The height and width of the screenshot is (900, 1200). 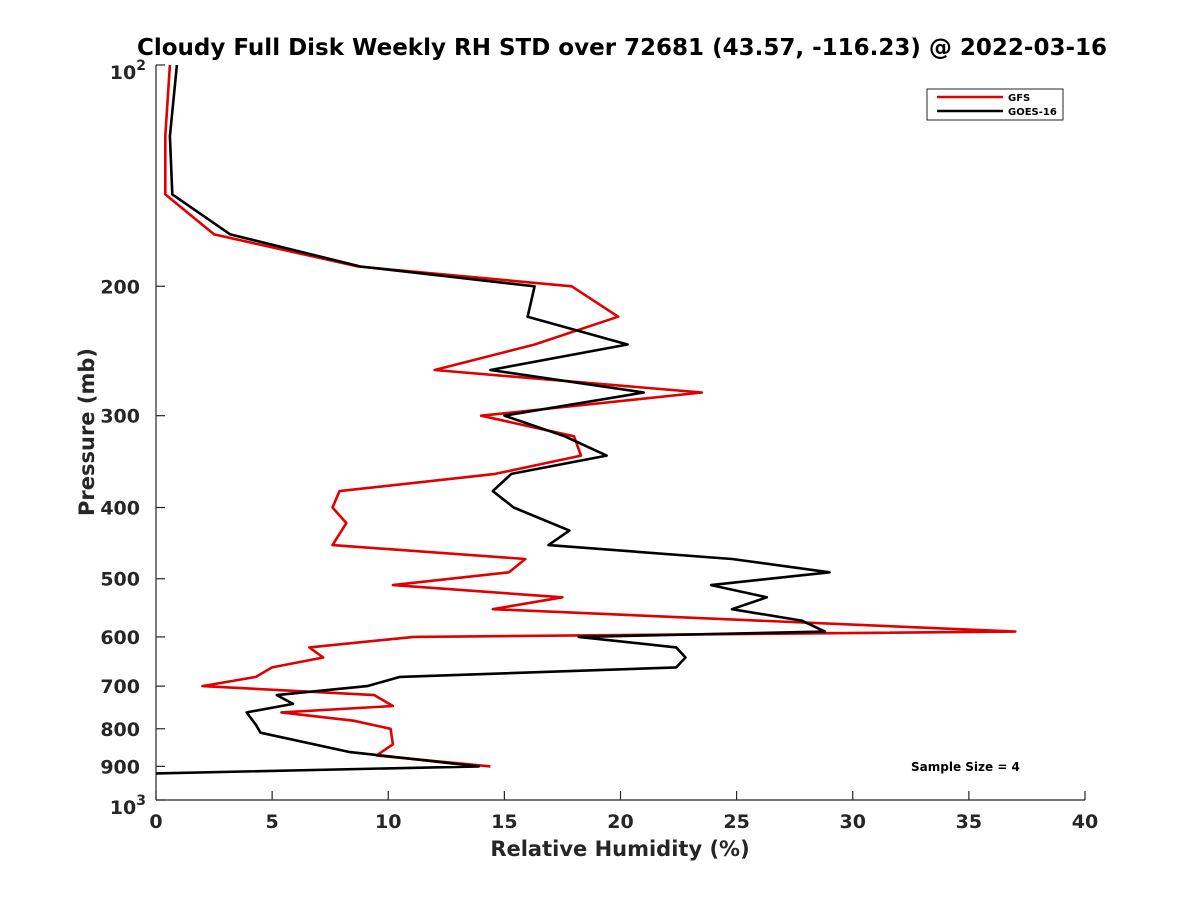 I want to click on legend: GFS GOES-16, so click(x=995, y=104).